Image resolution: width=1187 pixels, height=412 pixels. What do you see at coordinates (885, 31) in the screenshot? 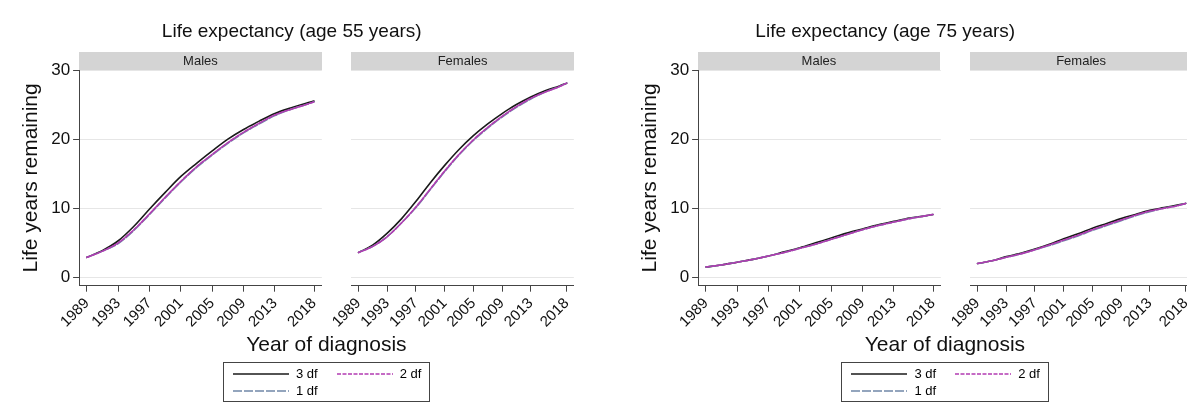
I see `chart-title: Life expectancy (age 75 years)` at bounding box center [885, 31].